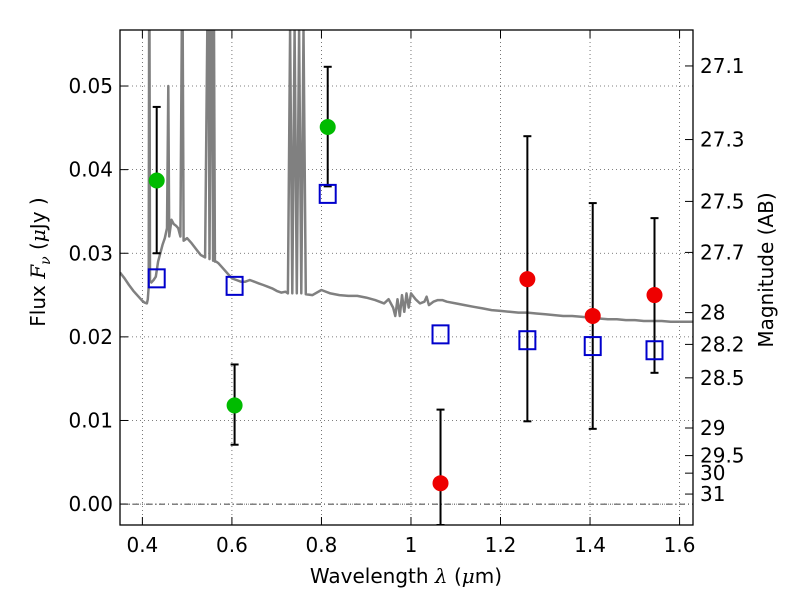  I want to click on y2-axis-label: Magnitude (AB), so click(766, 269).